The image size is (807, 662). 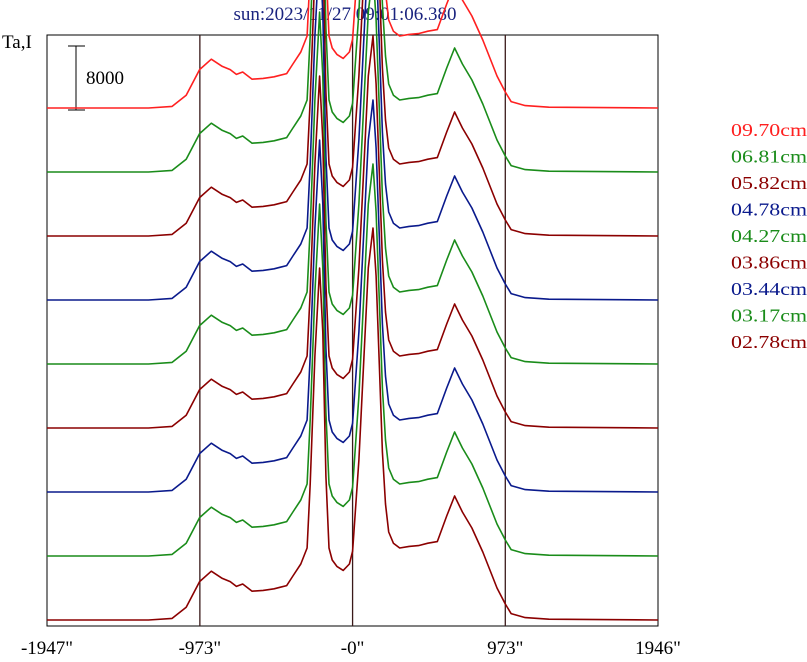 What do you see at coordinates (658, 648) in the screenshot?
I see `x-tick-label: 1946"` at bounding box center [658, 648].